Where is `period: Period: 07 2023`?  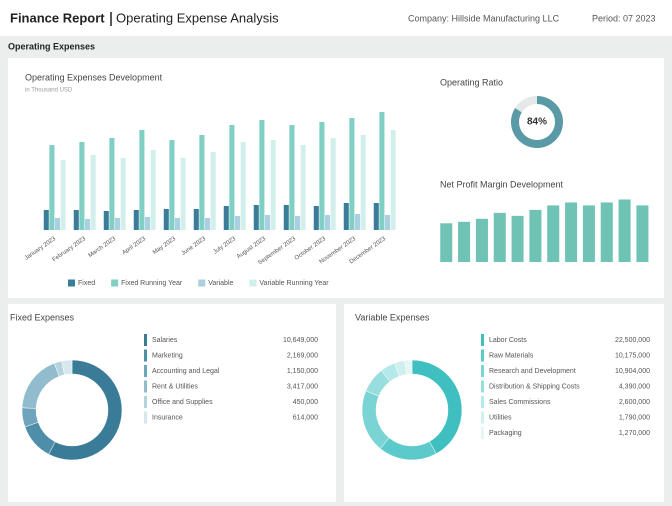 period: Period: 07 2023 is located at coordinates (624, 18).